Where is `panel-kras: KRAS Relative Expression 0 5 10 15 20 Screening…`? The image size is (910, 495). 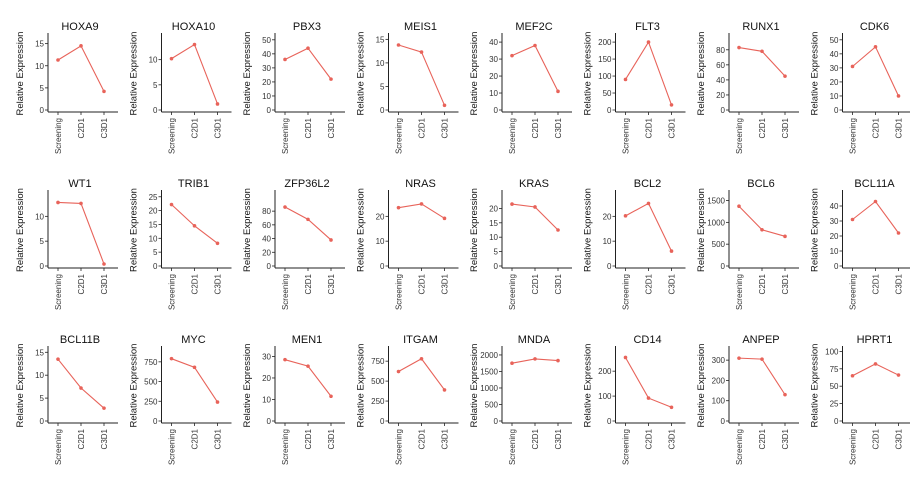 panel-kras: KRAS Relative Expression 0 5 10 15 20 Screening… is located at coordinates (520, 244).